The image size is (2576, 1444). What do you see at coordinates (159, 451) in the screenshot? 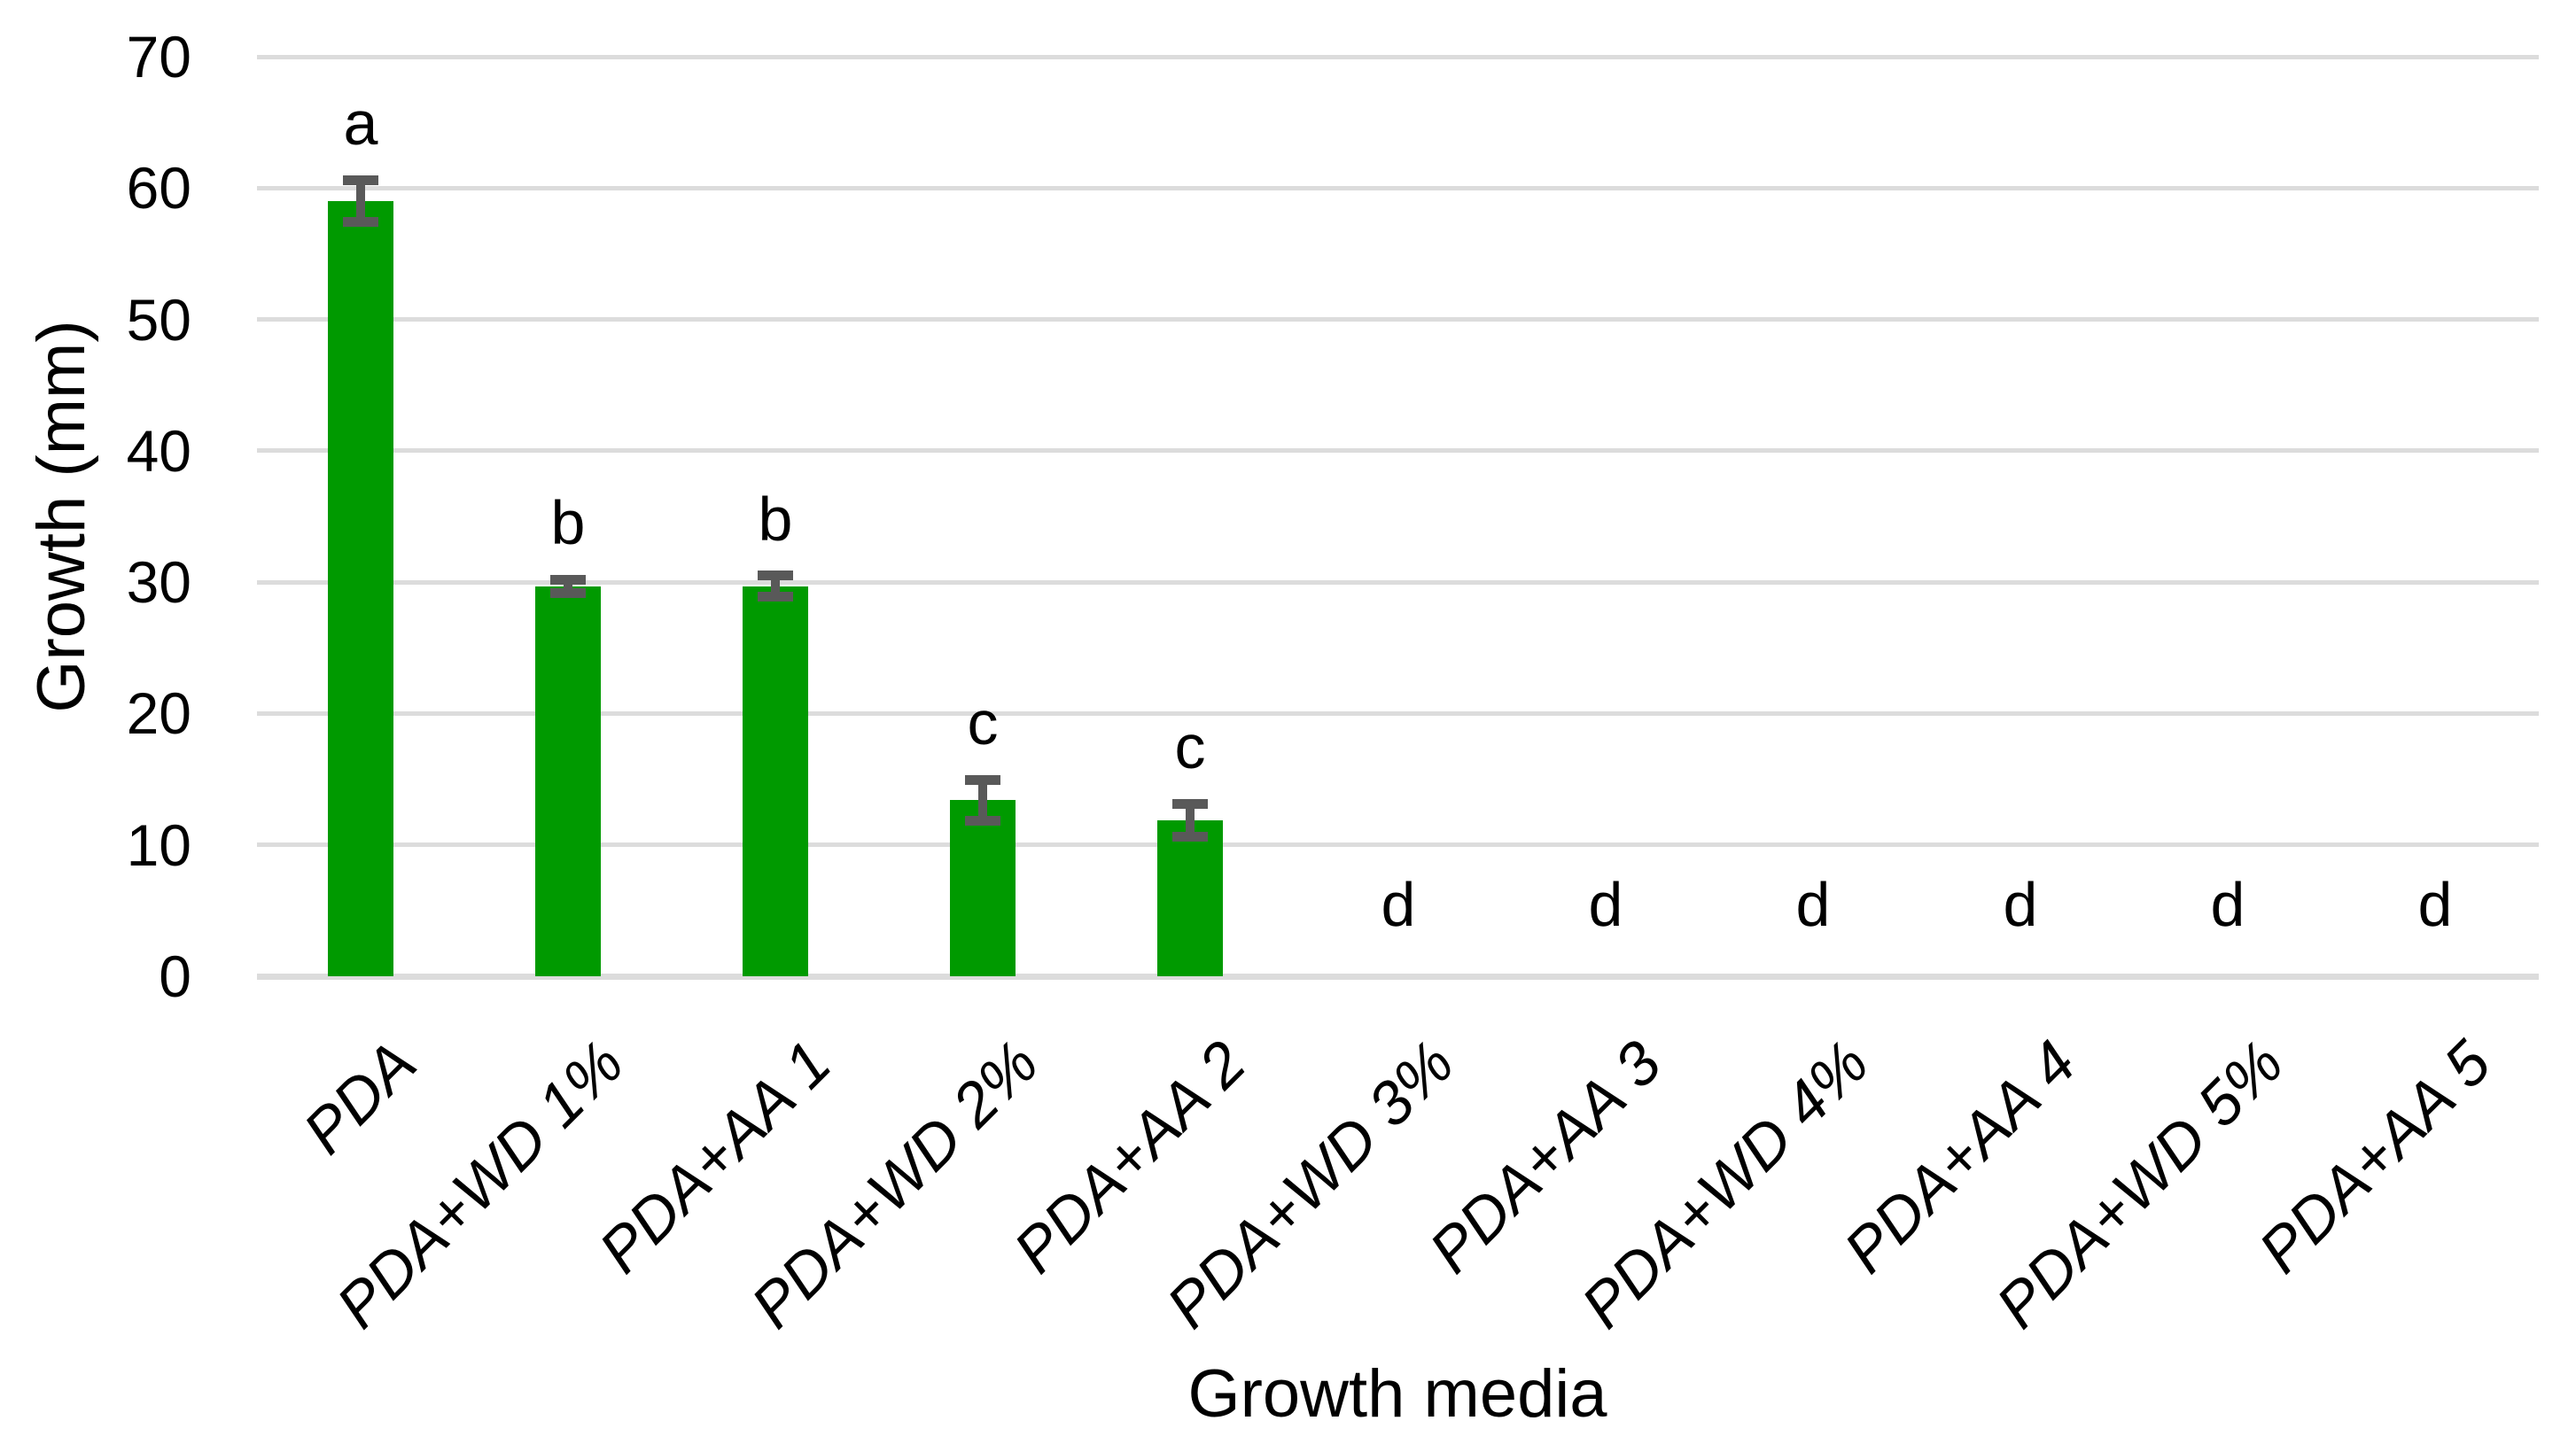
I see `y-tick-label: 40` at bounding box center [159, 451].